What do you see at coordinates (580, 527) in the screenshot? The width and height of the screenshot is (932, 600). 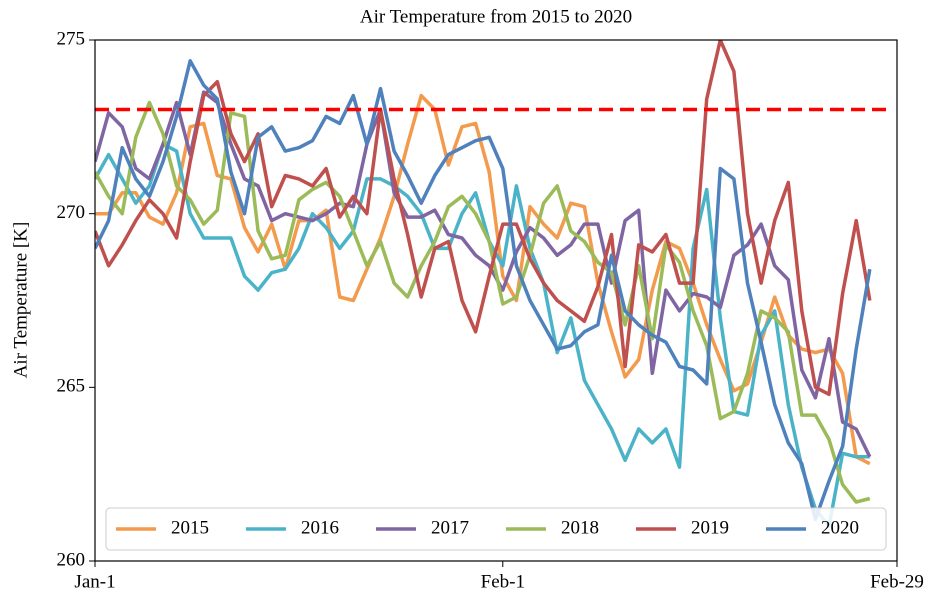 I see `legend-label: 2018` at bounding box center [580, 527].